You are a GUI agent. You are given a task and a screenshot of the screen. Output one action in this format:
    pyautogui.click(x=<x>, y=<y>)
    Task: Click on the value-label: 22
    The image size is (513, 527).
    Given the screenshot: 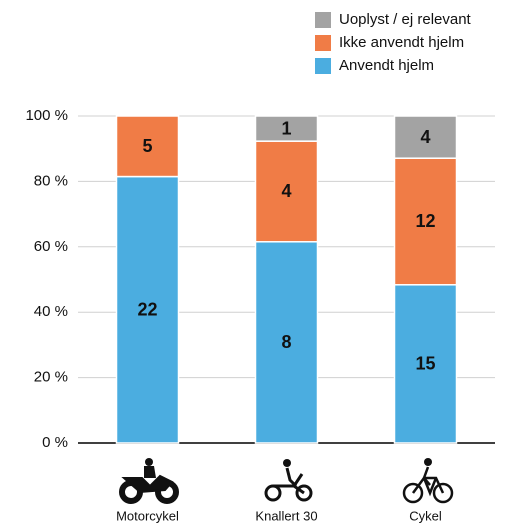 What is the action you would take?
    pyautogui.click(x=147, y=310)
    